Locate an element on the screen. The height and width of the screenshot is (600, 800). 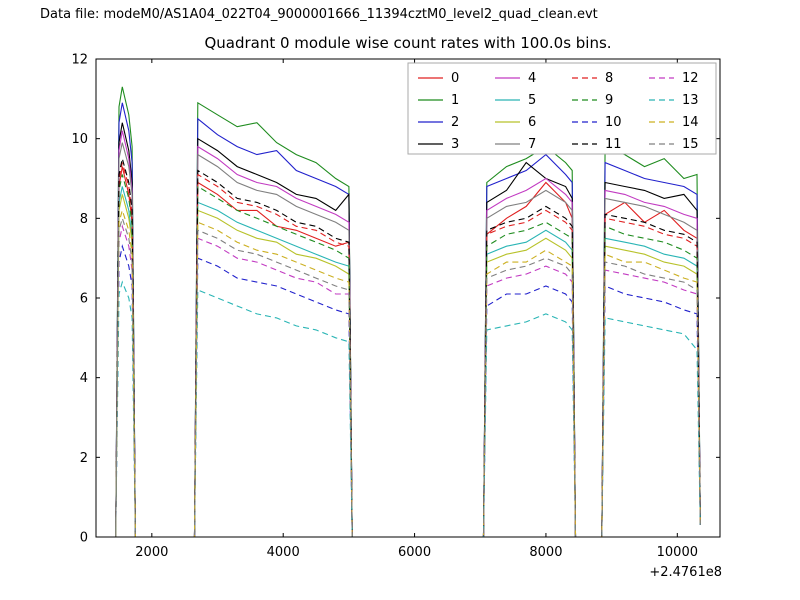
y-tick-label: 10 is located at coordinates (79, 139).